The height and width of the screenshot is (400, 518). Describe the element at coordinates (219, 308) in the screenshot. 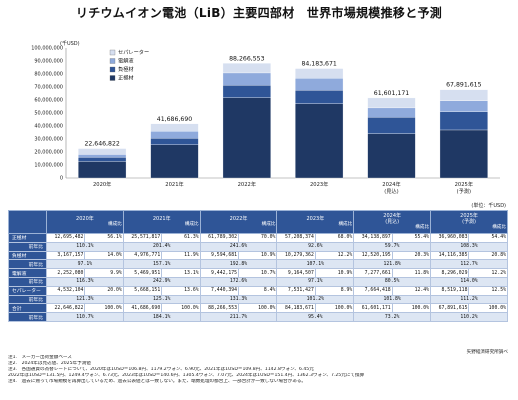

I see `value-cell: 88,266,553` at that location.